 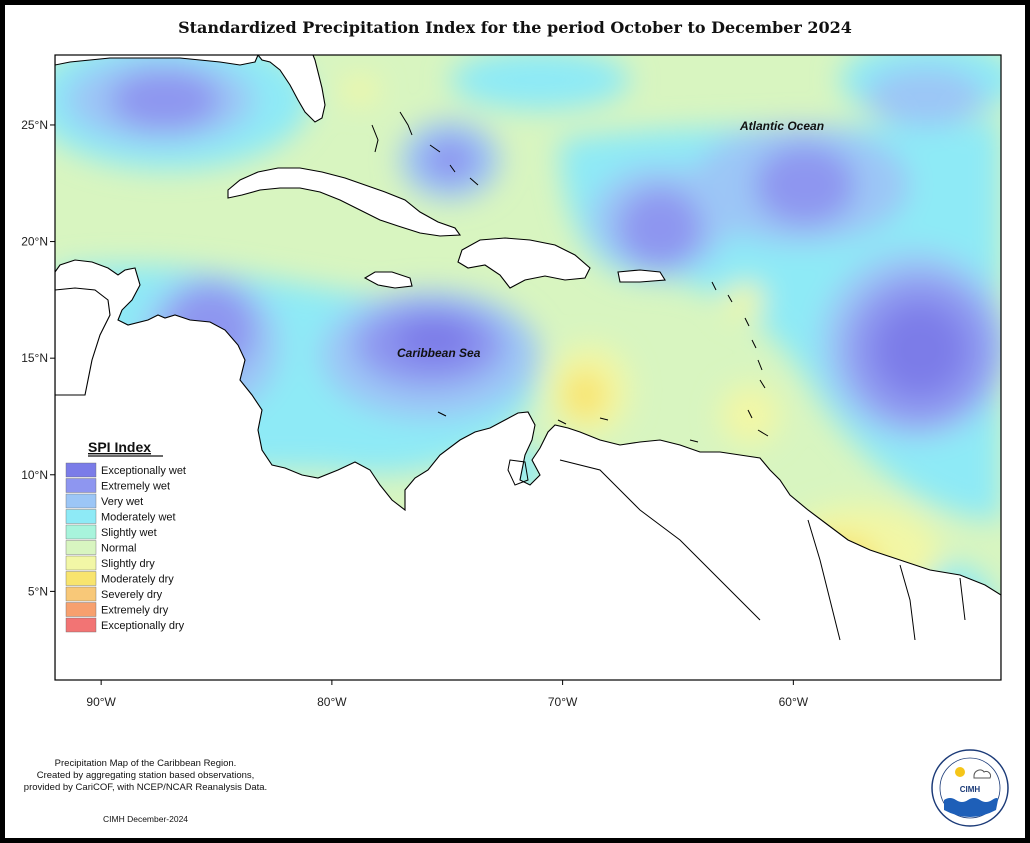 What do you see at coordinates (435, 340) in the screenshot?
I see `exceptionally-wet-caribbean` at bounding box center [435, 340].